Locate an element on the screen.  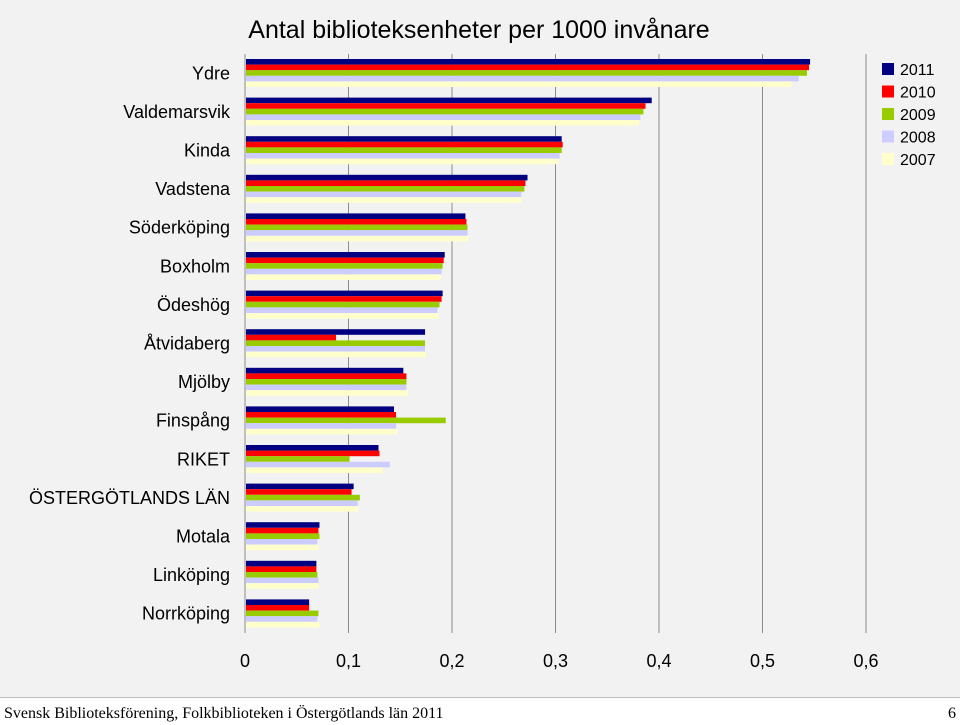
category-label: Ydre is located at coordinates (211, 73).